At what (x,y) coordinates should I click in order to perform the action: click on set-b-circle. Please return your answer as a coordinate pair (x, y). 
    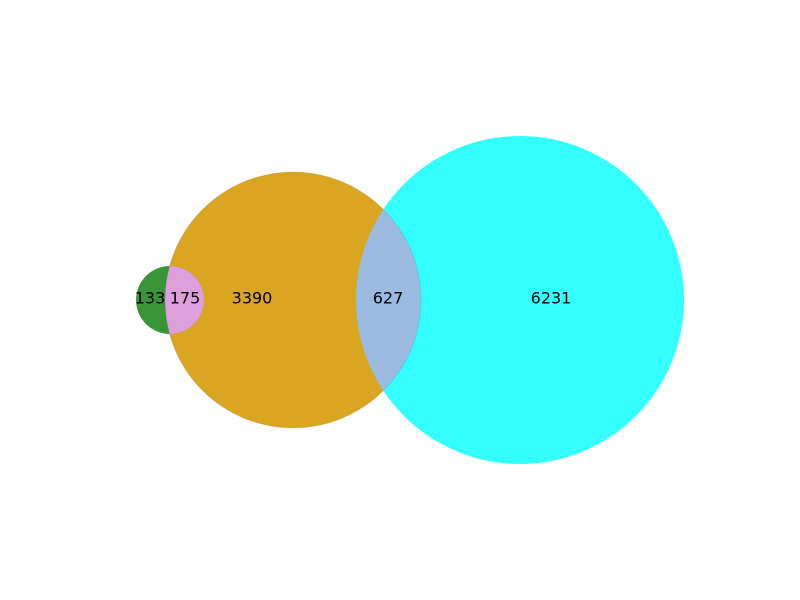
    Looking at the image, I should click on (293, 300).